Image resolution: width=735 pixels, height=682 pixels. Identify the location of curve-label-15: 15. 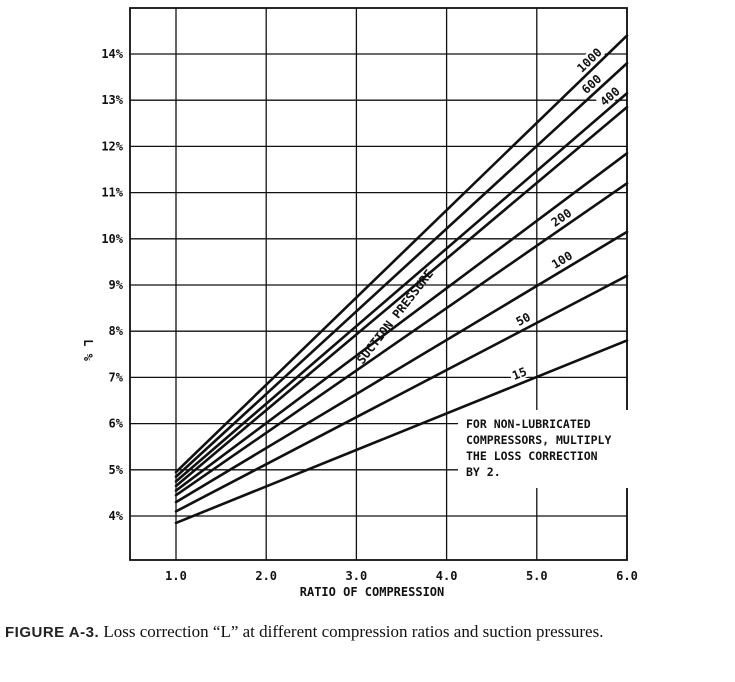
(519, 373).